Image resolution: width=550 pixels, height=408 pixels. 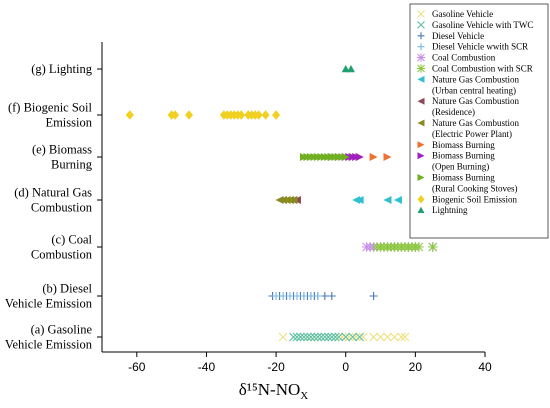 I want to click on category-label: (c) Coal Combustion, so click(x=62, y=247).